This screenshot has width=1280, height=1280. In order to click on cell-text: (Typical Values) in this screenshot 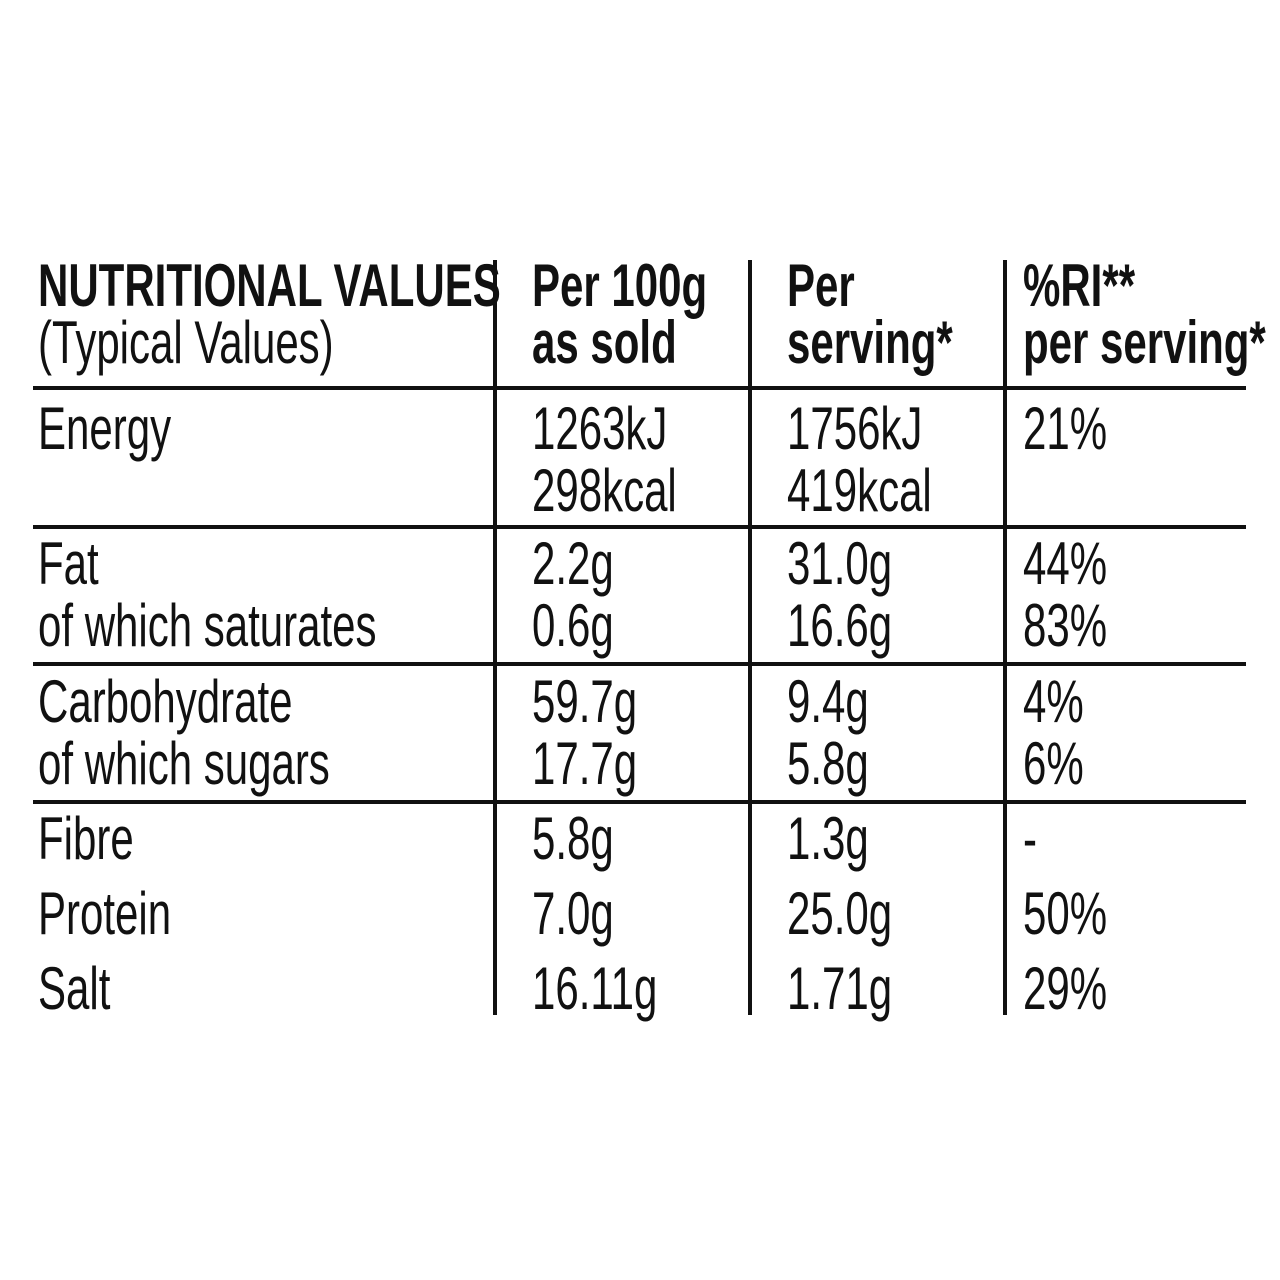, I will do `click(186, 342)`.